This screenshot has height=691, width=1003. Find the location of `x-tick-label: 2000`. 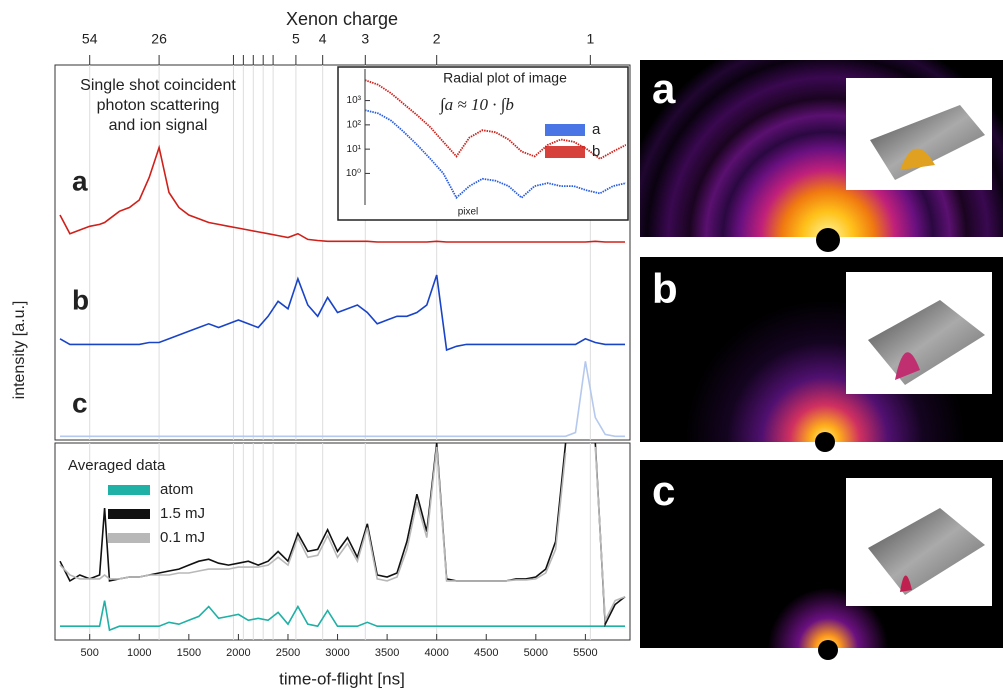

x-tick-label: 2000 is located at coordinates (238, 653).